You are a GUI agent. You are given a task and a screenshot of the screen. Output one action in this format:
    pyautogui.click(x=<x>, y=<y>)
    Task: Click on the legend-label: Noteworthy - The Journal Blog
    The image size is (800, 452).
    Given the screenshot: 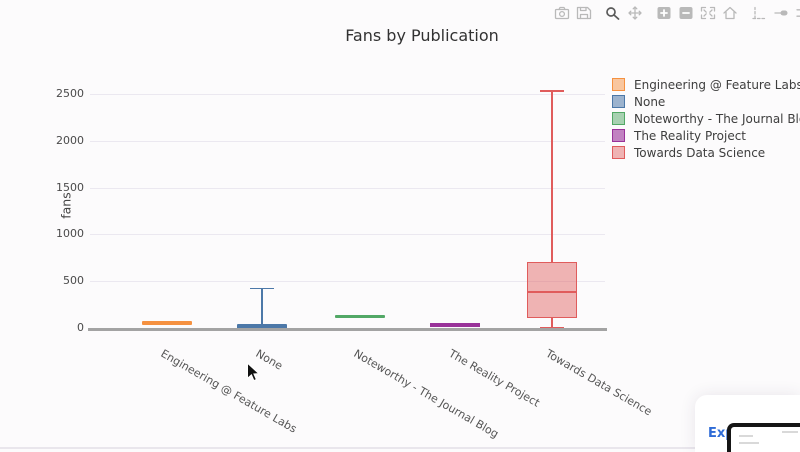 What is the action you would take?
    pyautogui.click(x=717, y=118)
    